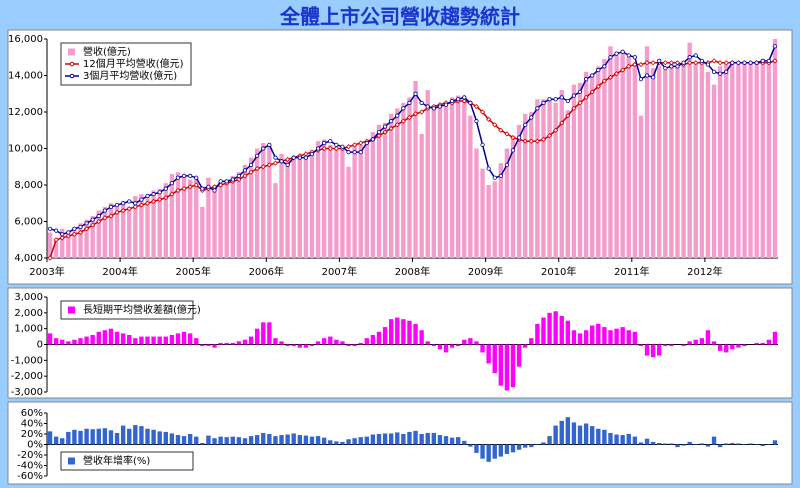 This screenshot has width=800, height=488. What do you see at coordinates (30, 476) in the screenshot?
I see `y-tick-label: -60%` at bounding box center [30, 476].